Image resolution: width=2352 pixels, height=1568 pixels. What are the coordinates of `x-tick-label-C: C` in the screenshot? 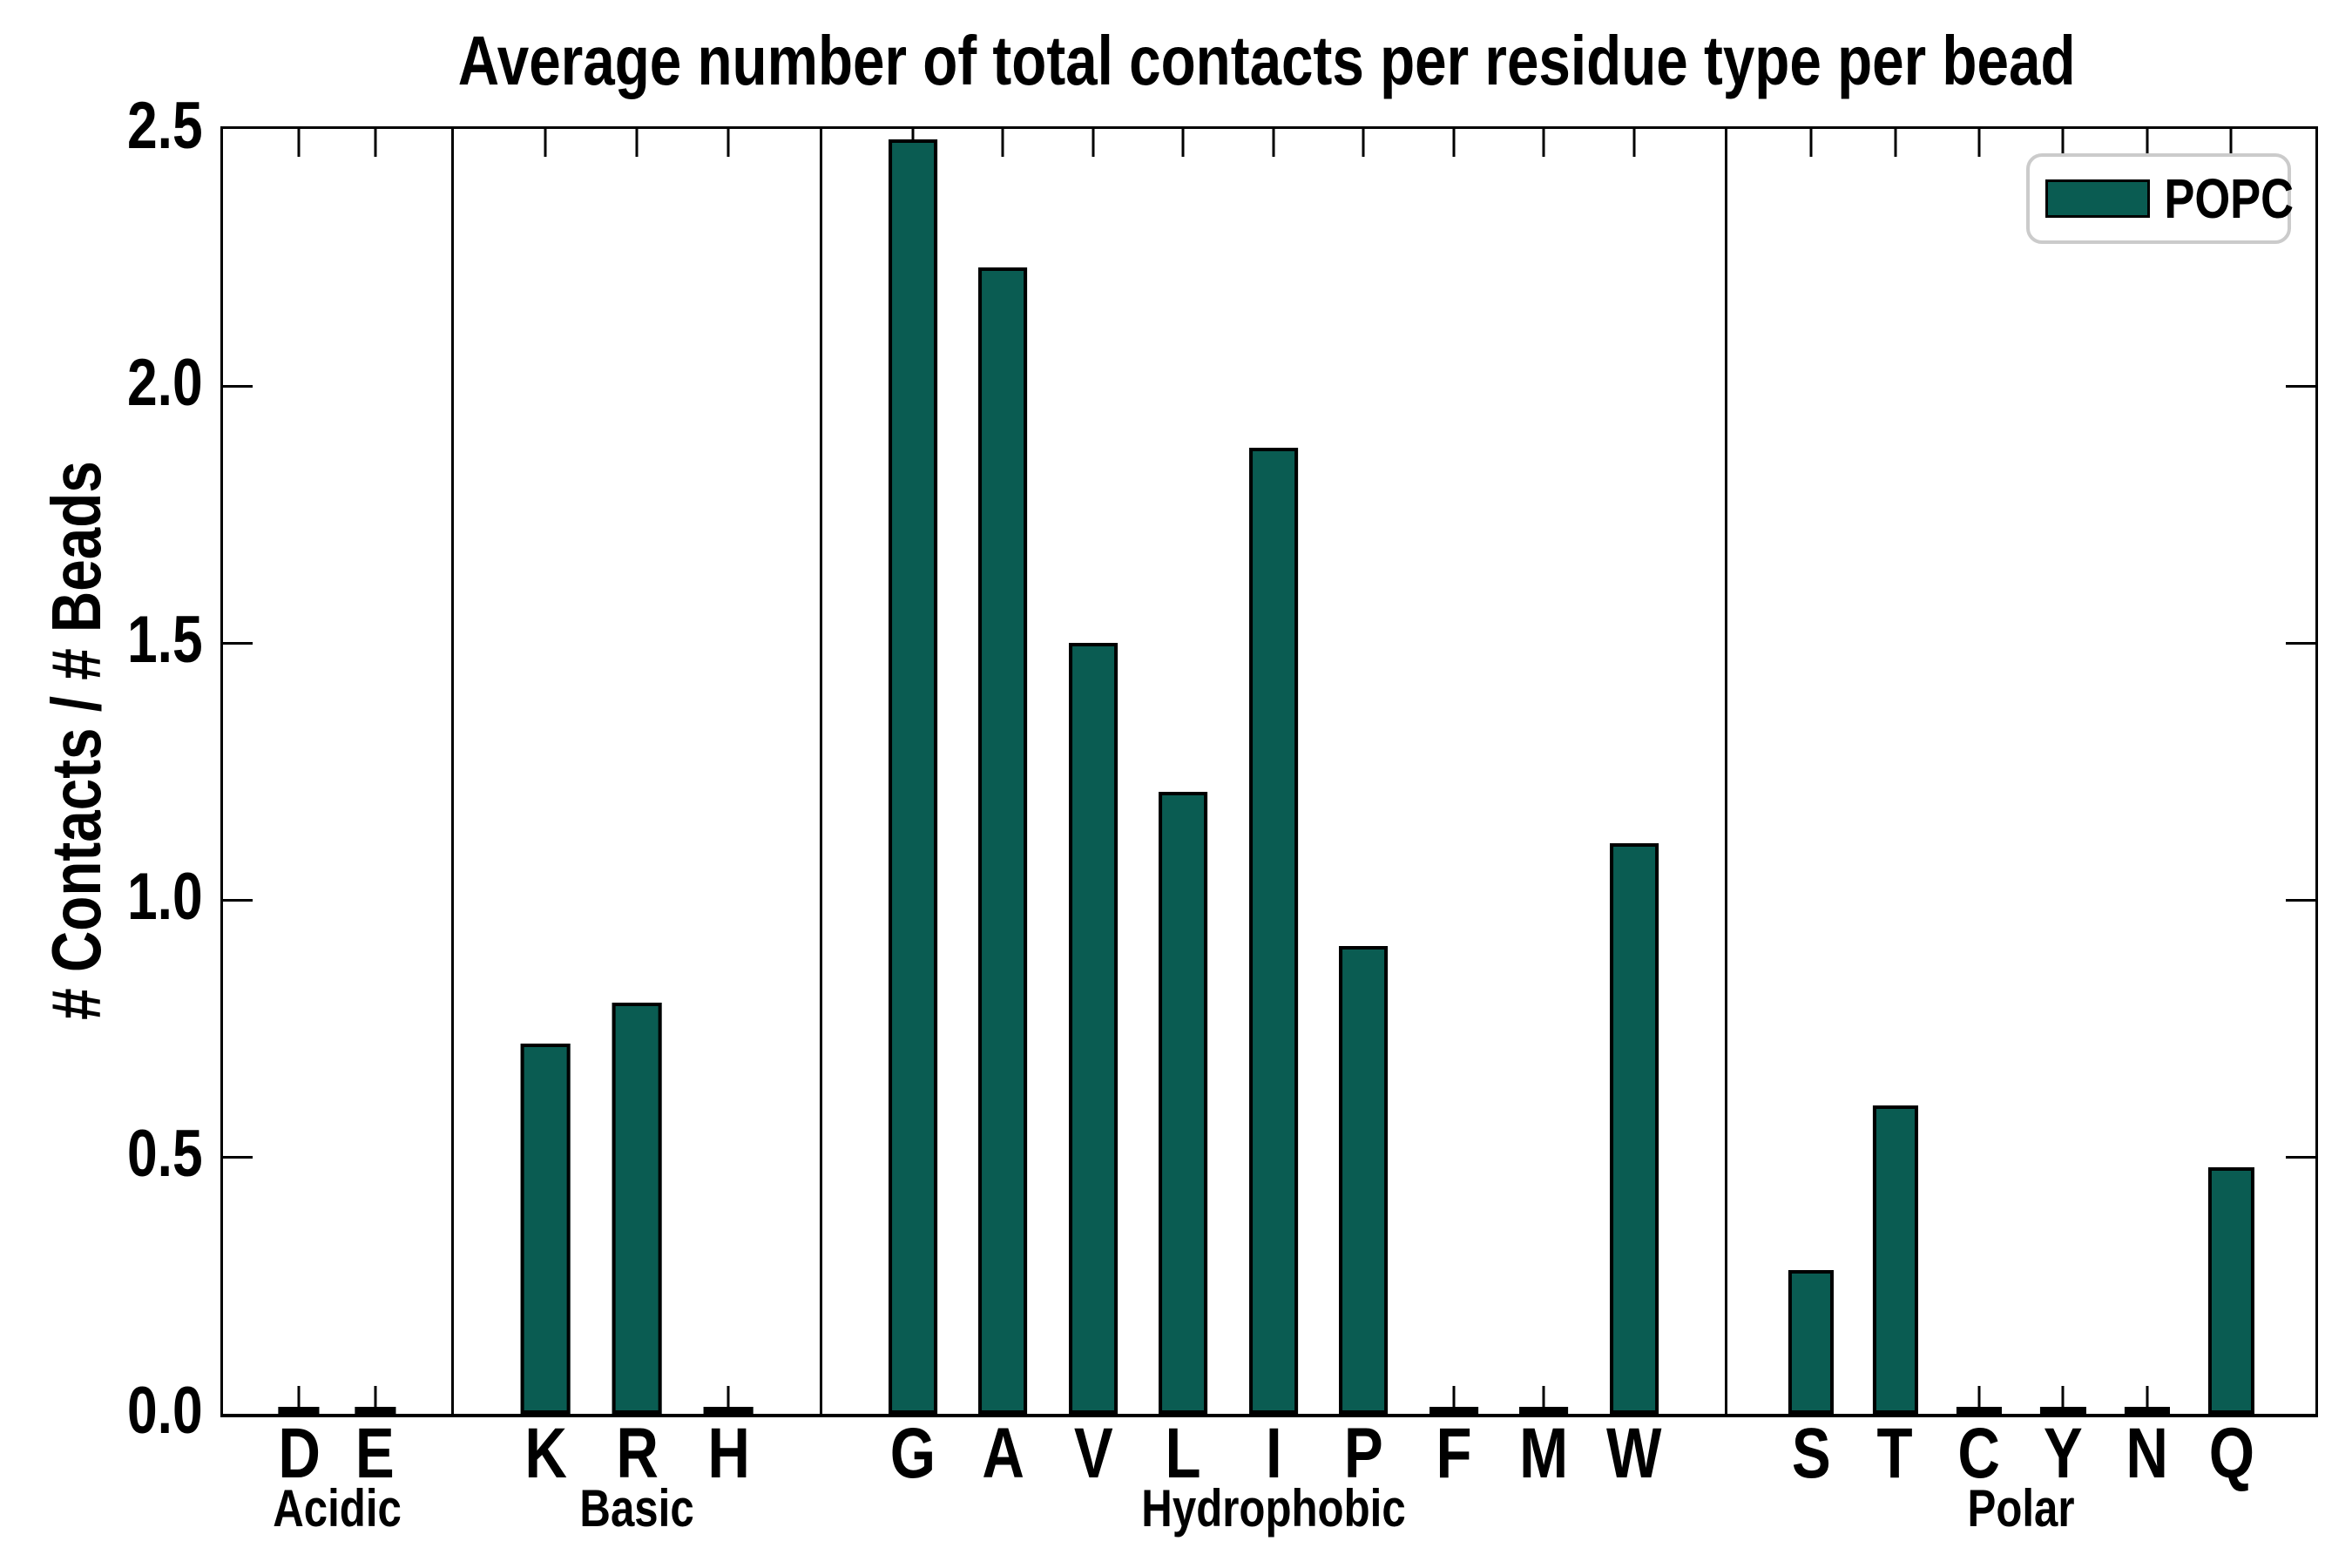 It's located at (1979, 1454).